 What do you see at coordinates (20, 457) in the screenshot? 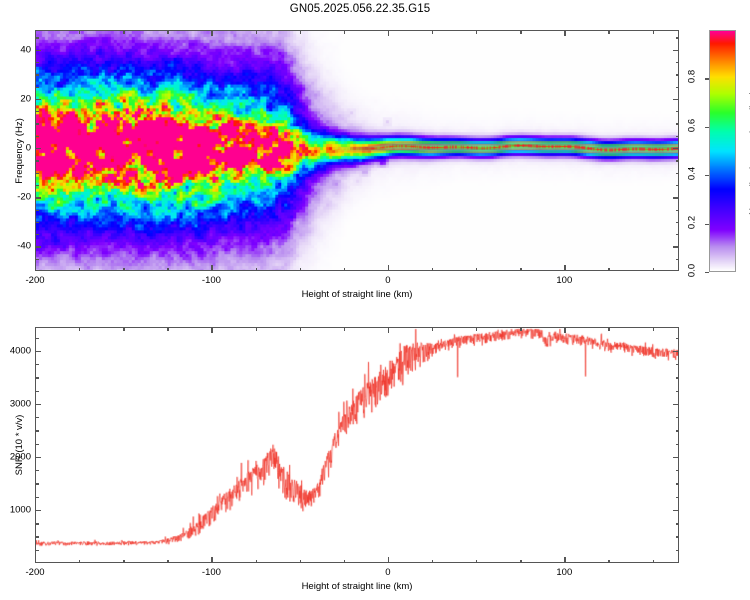
I see `y-ticklabel: 2000` at bounding box center [20, 457].